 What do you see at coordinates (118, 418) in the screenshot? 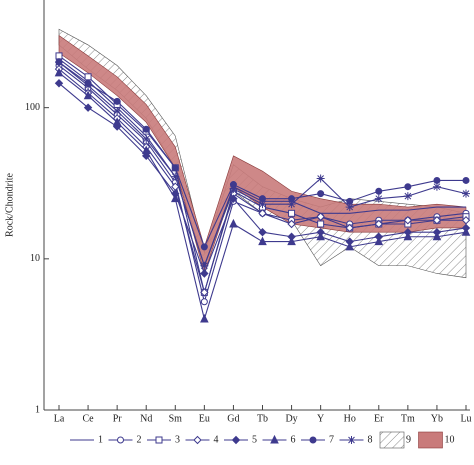
I see `x-tick-label: Pr` at bounding box center [118, 418].